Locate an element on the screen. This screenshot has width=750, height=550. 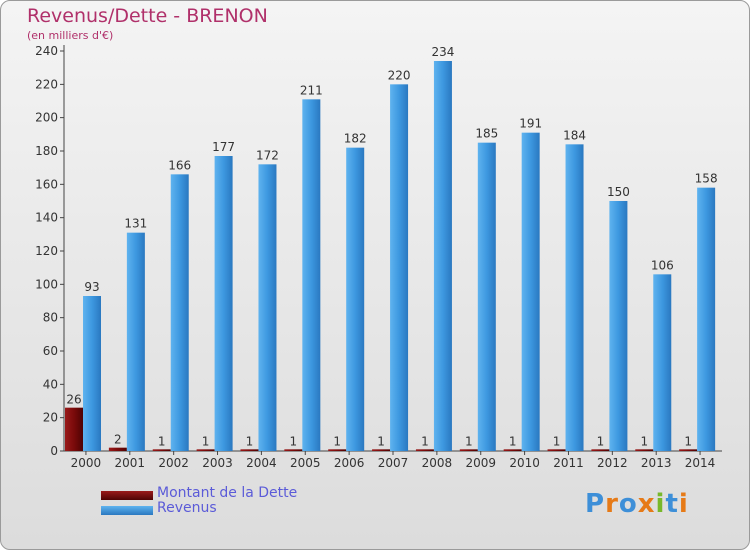
x-tick-label: 2007 is located at coordinates (393, 463).